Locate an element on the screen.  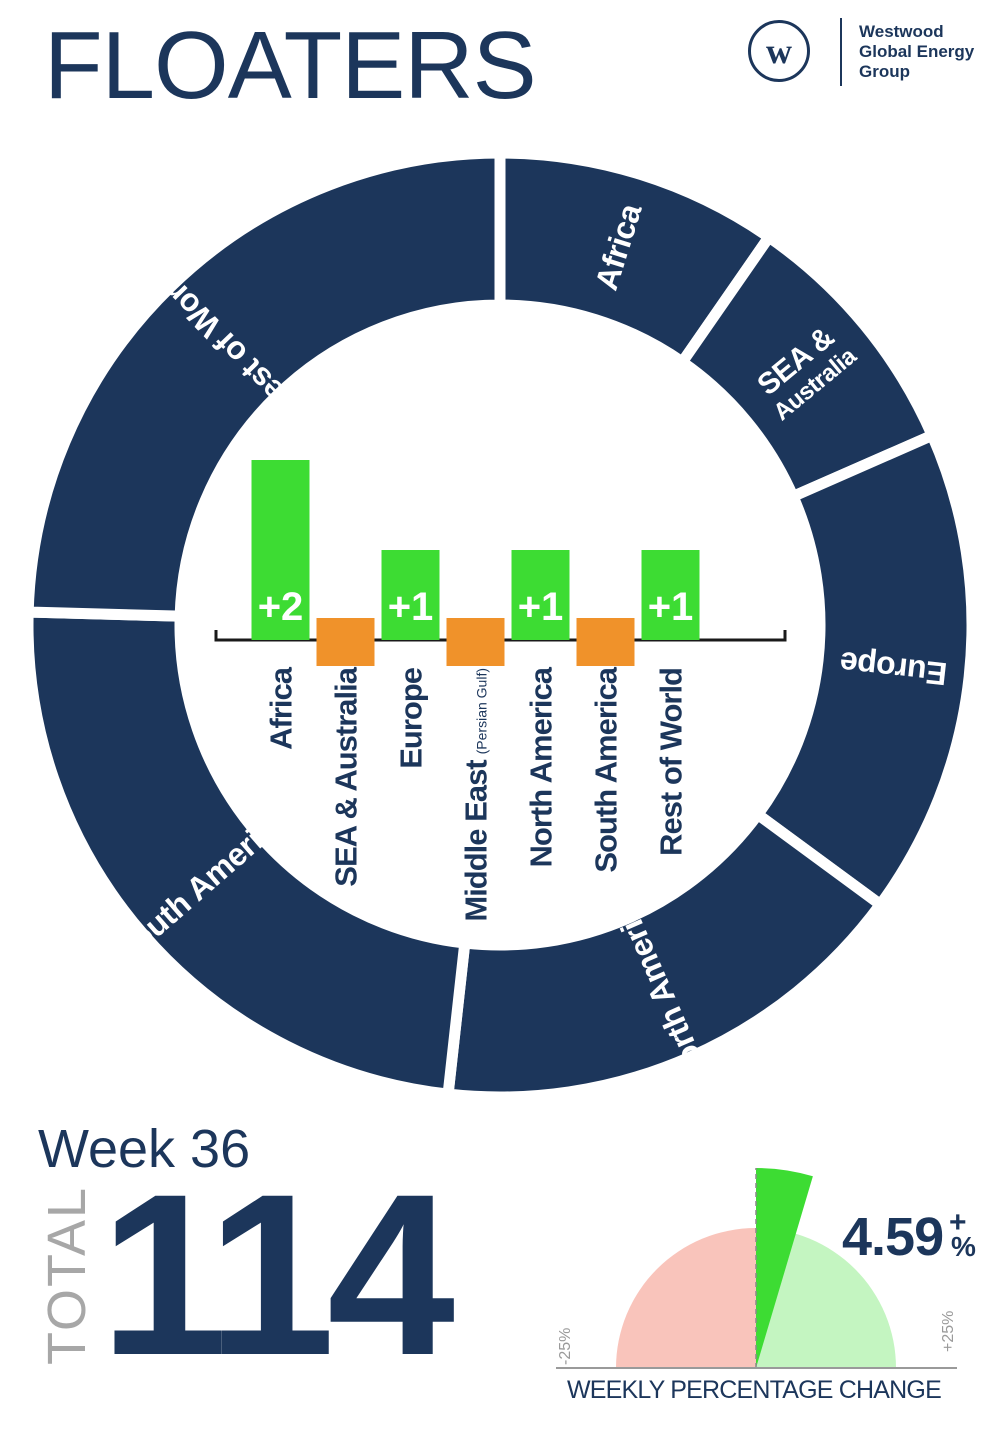
bar-category-label: SEA & Australia is located at coordinates (346, 776).